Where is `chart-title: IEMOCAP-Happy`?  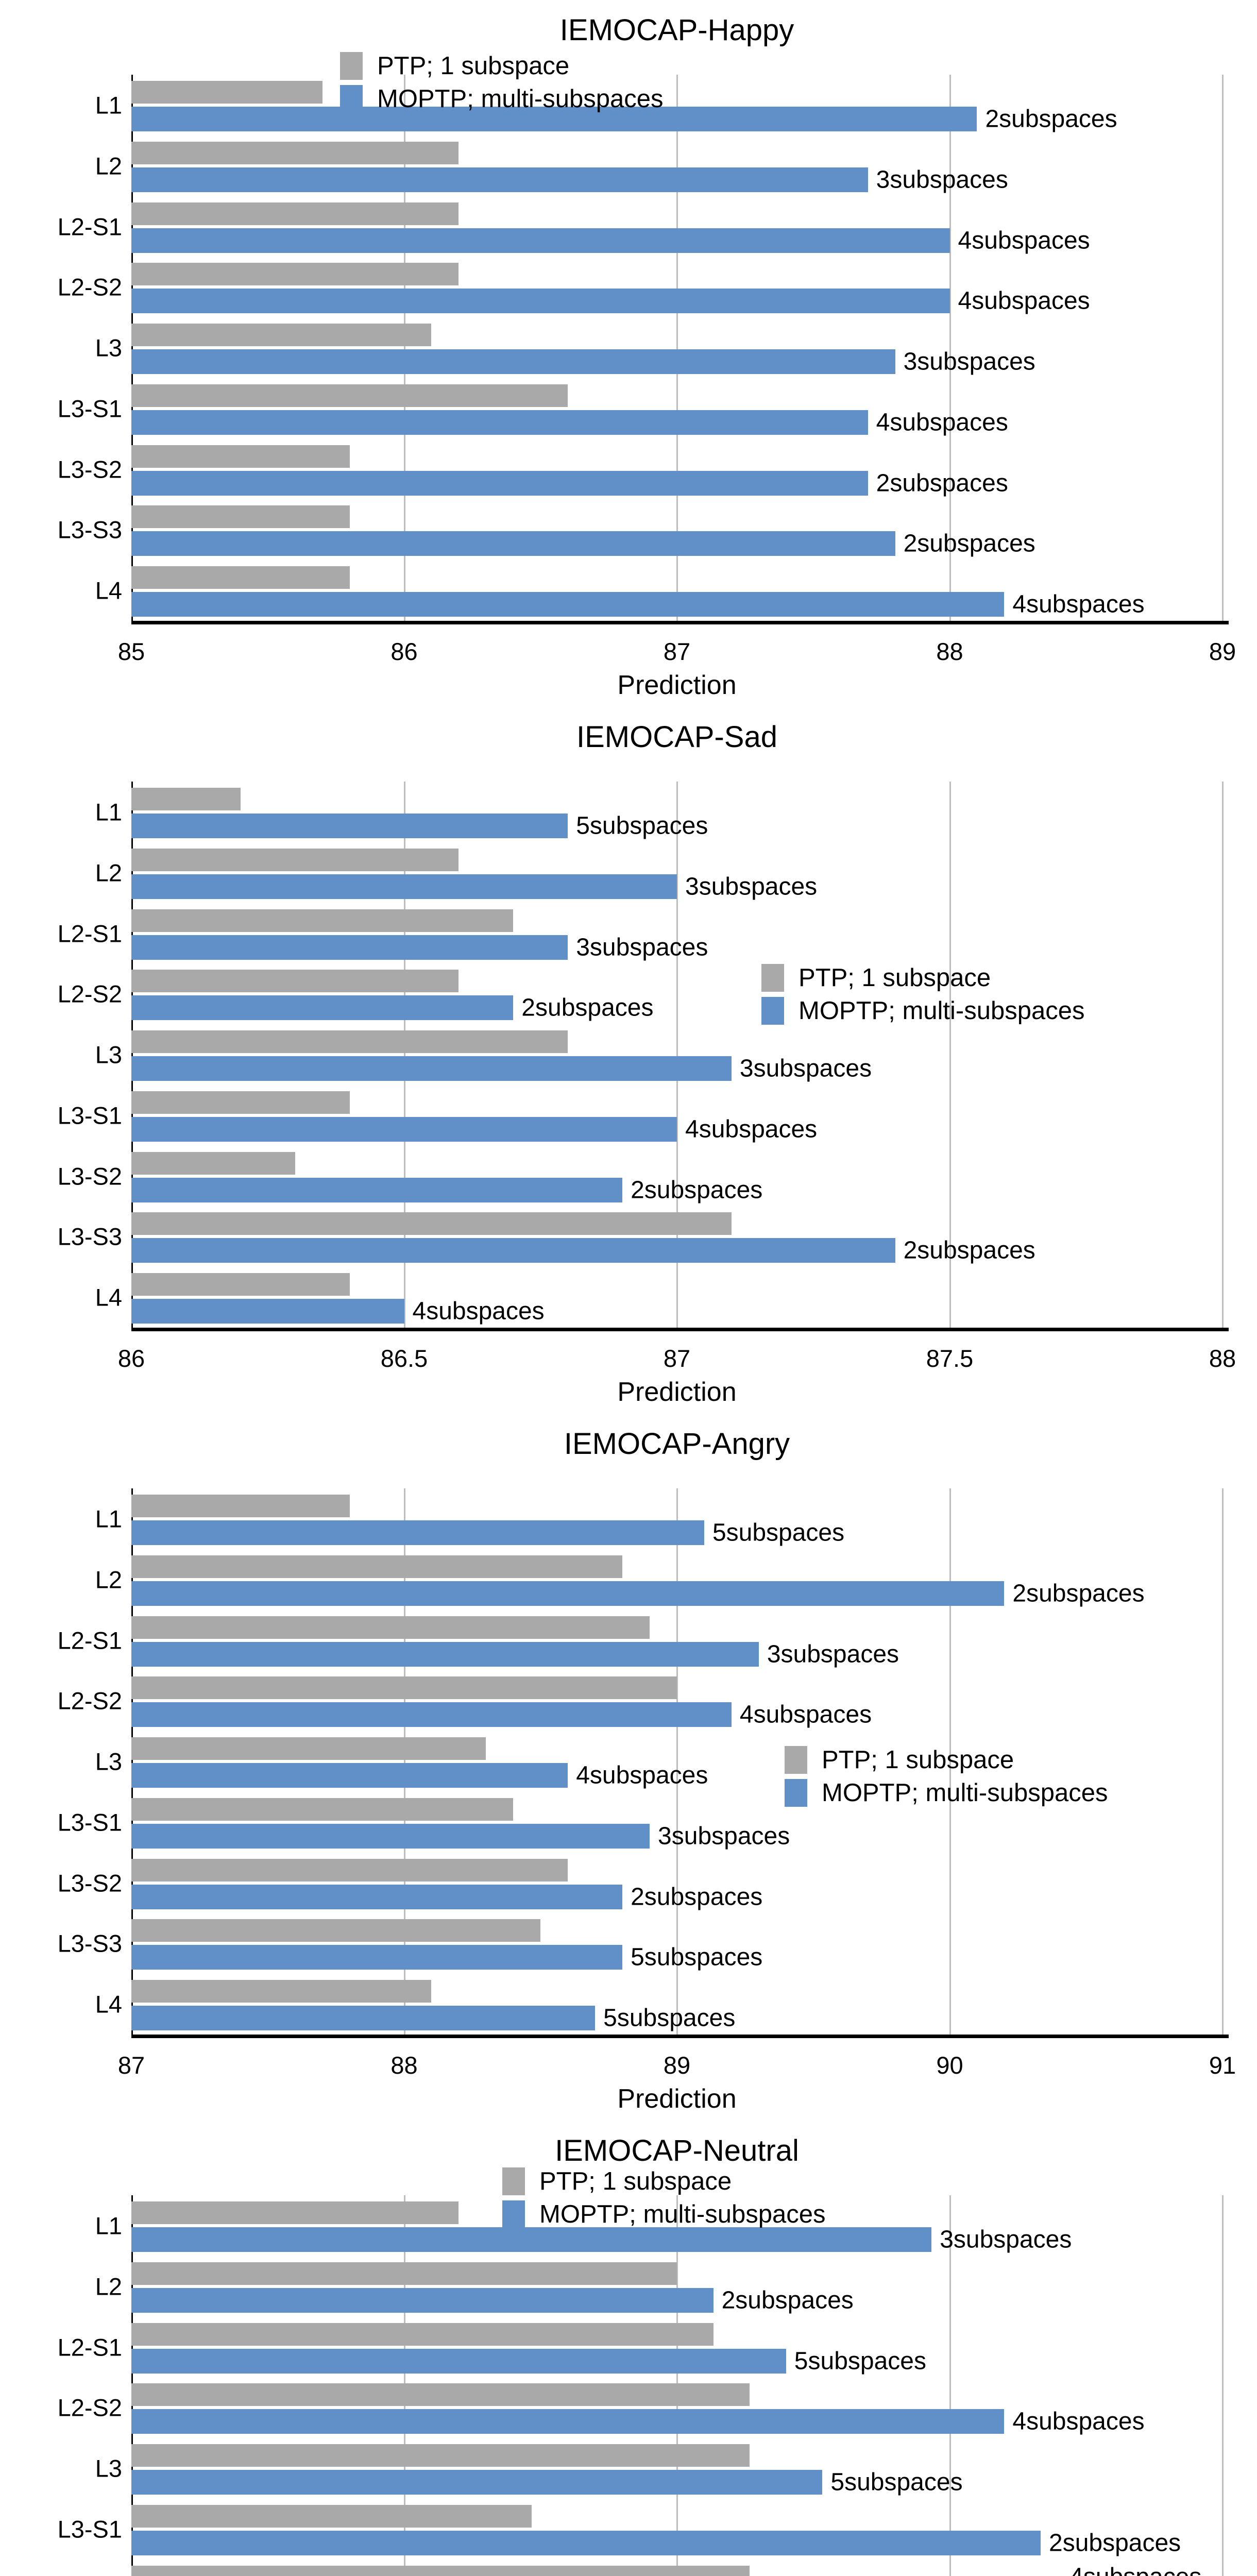 chart-title: IEMOCAP-Happy is located at coordinates (676, 30).